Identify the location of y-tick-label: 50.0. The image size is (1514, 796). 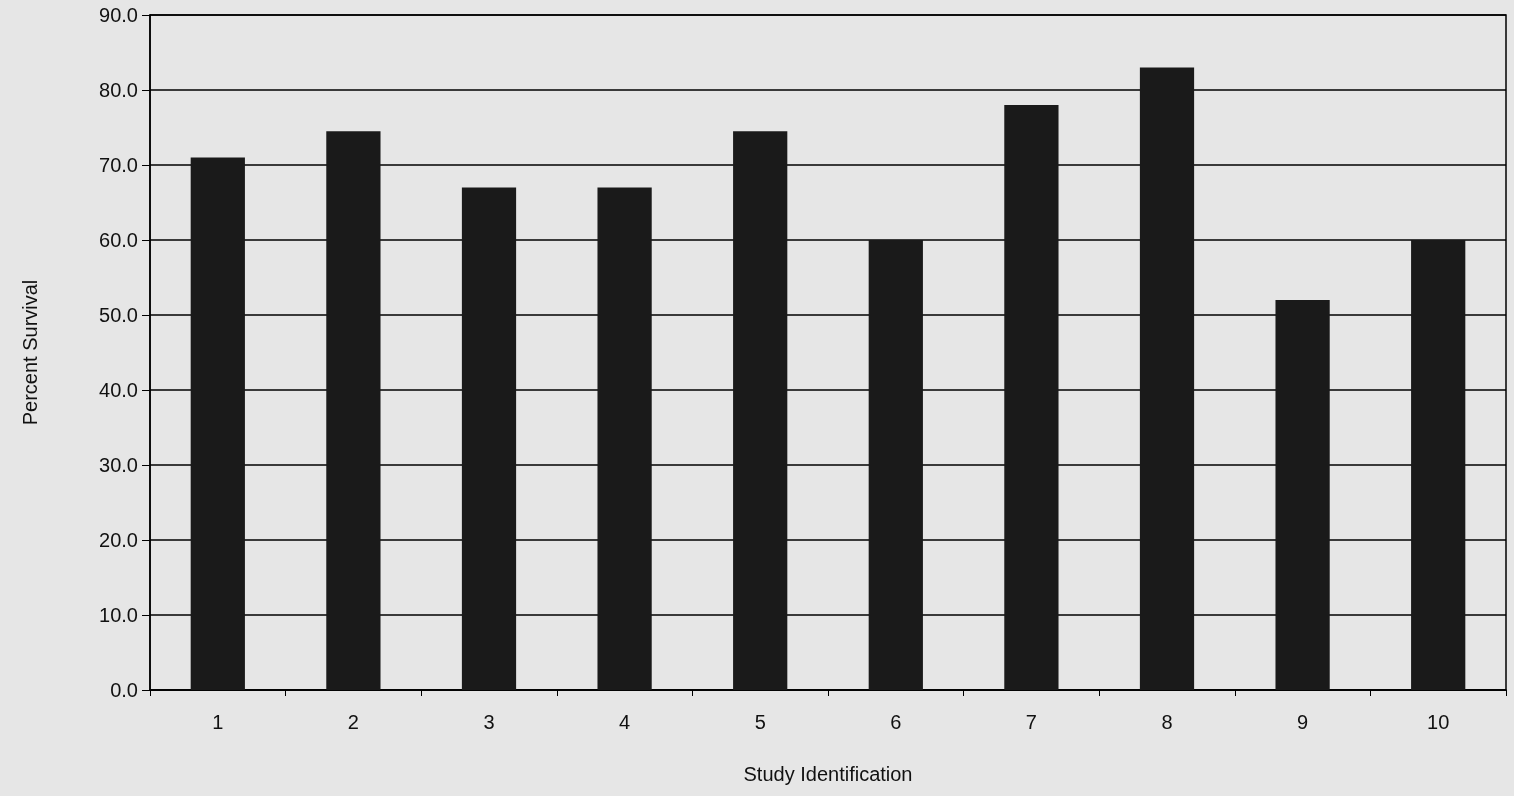
(118, 315).